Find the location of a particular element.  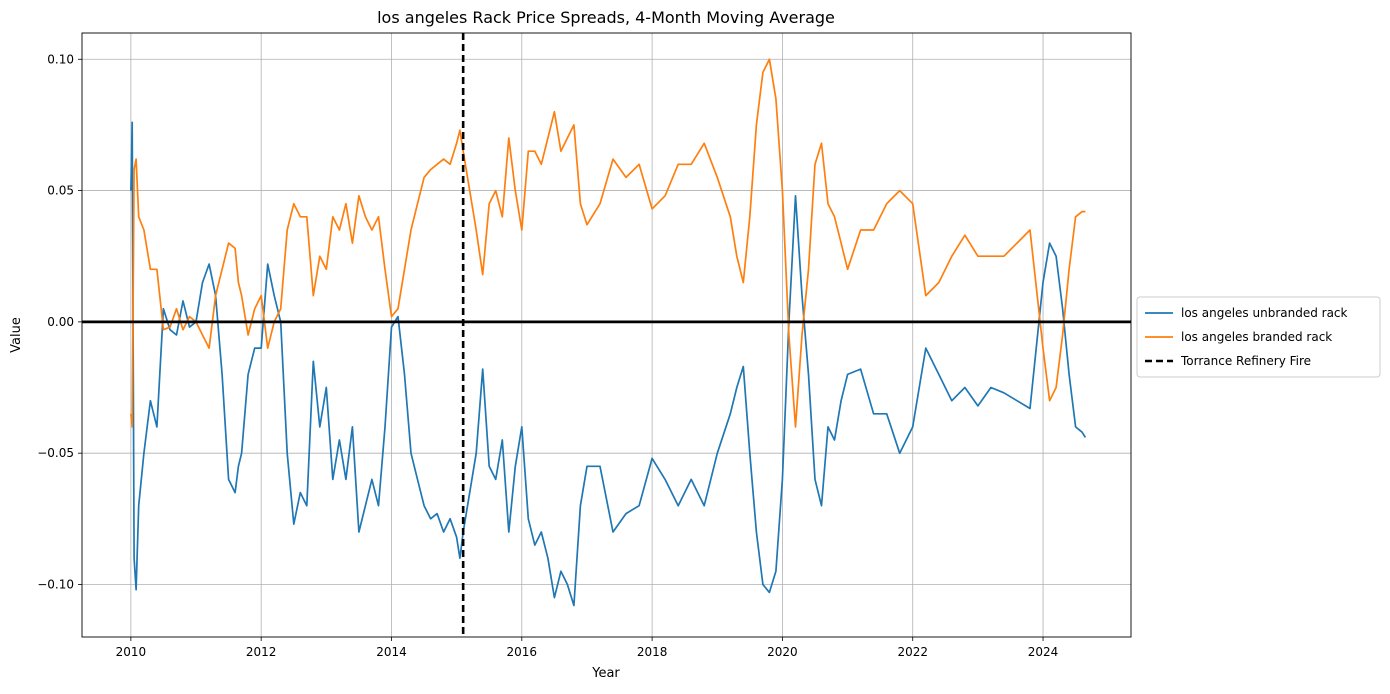

y-tick-label: −0.10 is located at coordinates (55, 584).